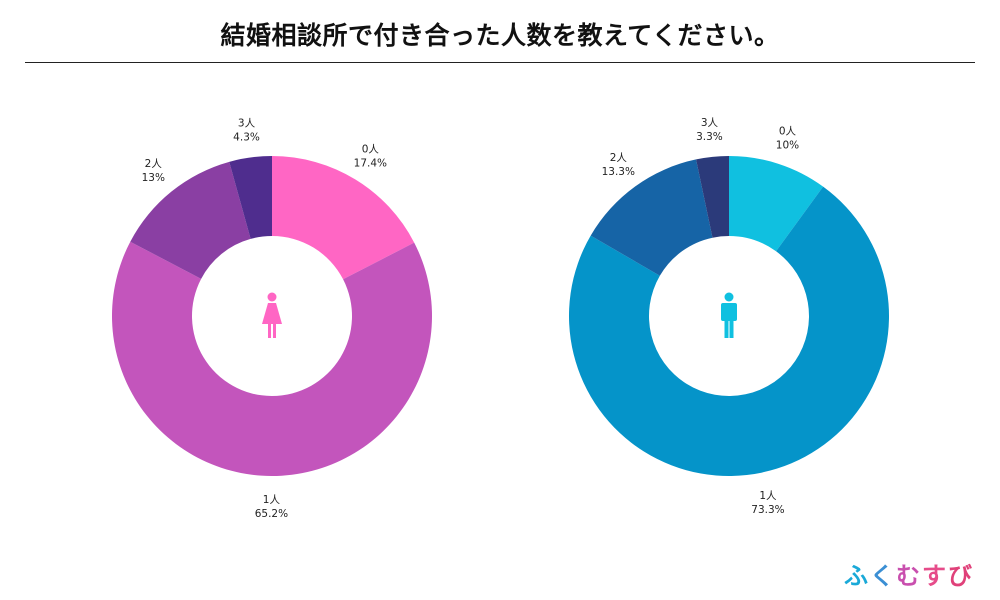 This screenshot has height=600, width=1000. I want to click on slice-value-label: 3.3%, so click(709, 137).